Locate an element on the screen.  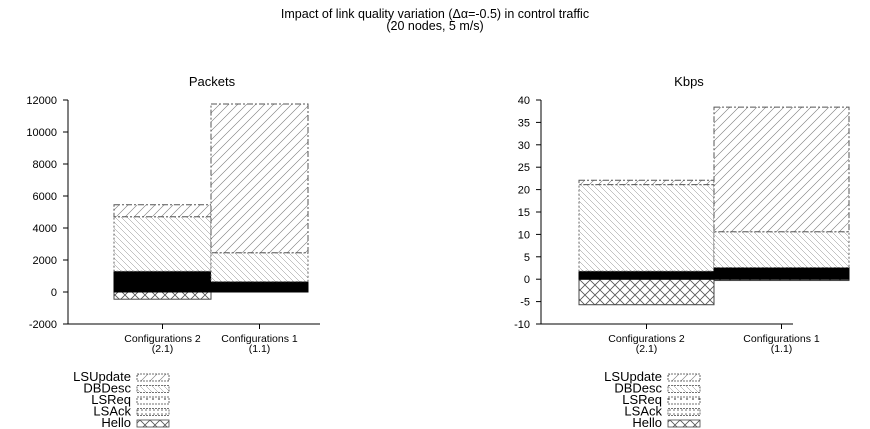
y-tick-label: 30 is located at coordinates (524, 146).